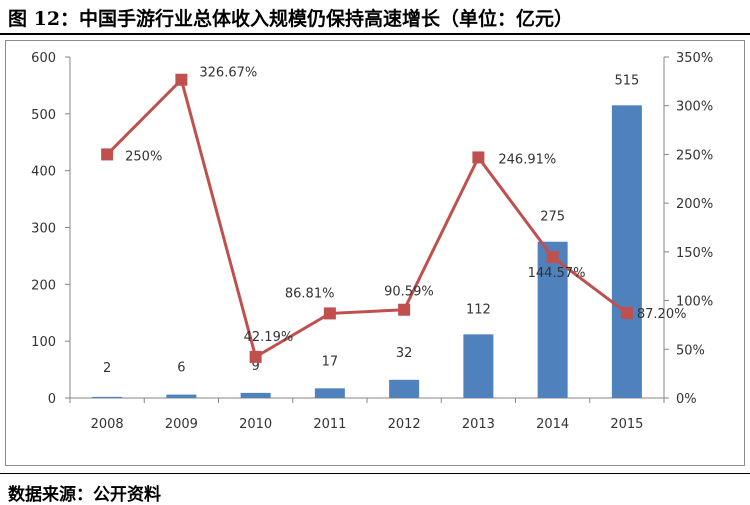 The height and width of the screenshot is (505, 750). What do you see at coordinates (404, 353) in the screenshot?
I see `bar-label: 32` at bounding box center [404, 353].